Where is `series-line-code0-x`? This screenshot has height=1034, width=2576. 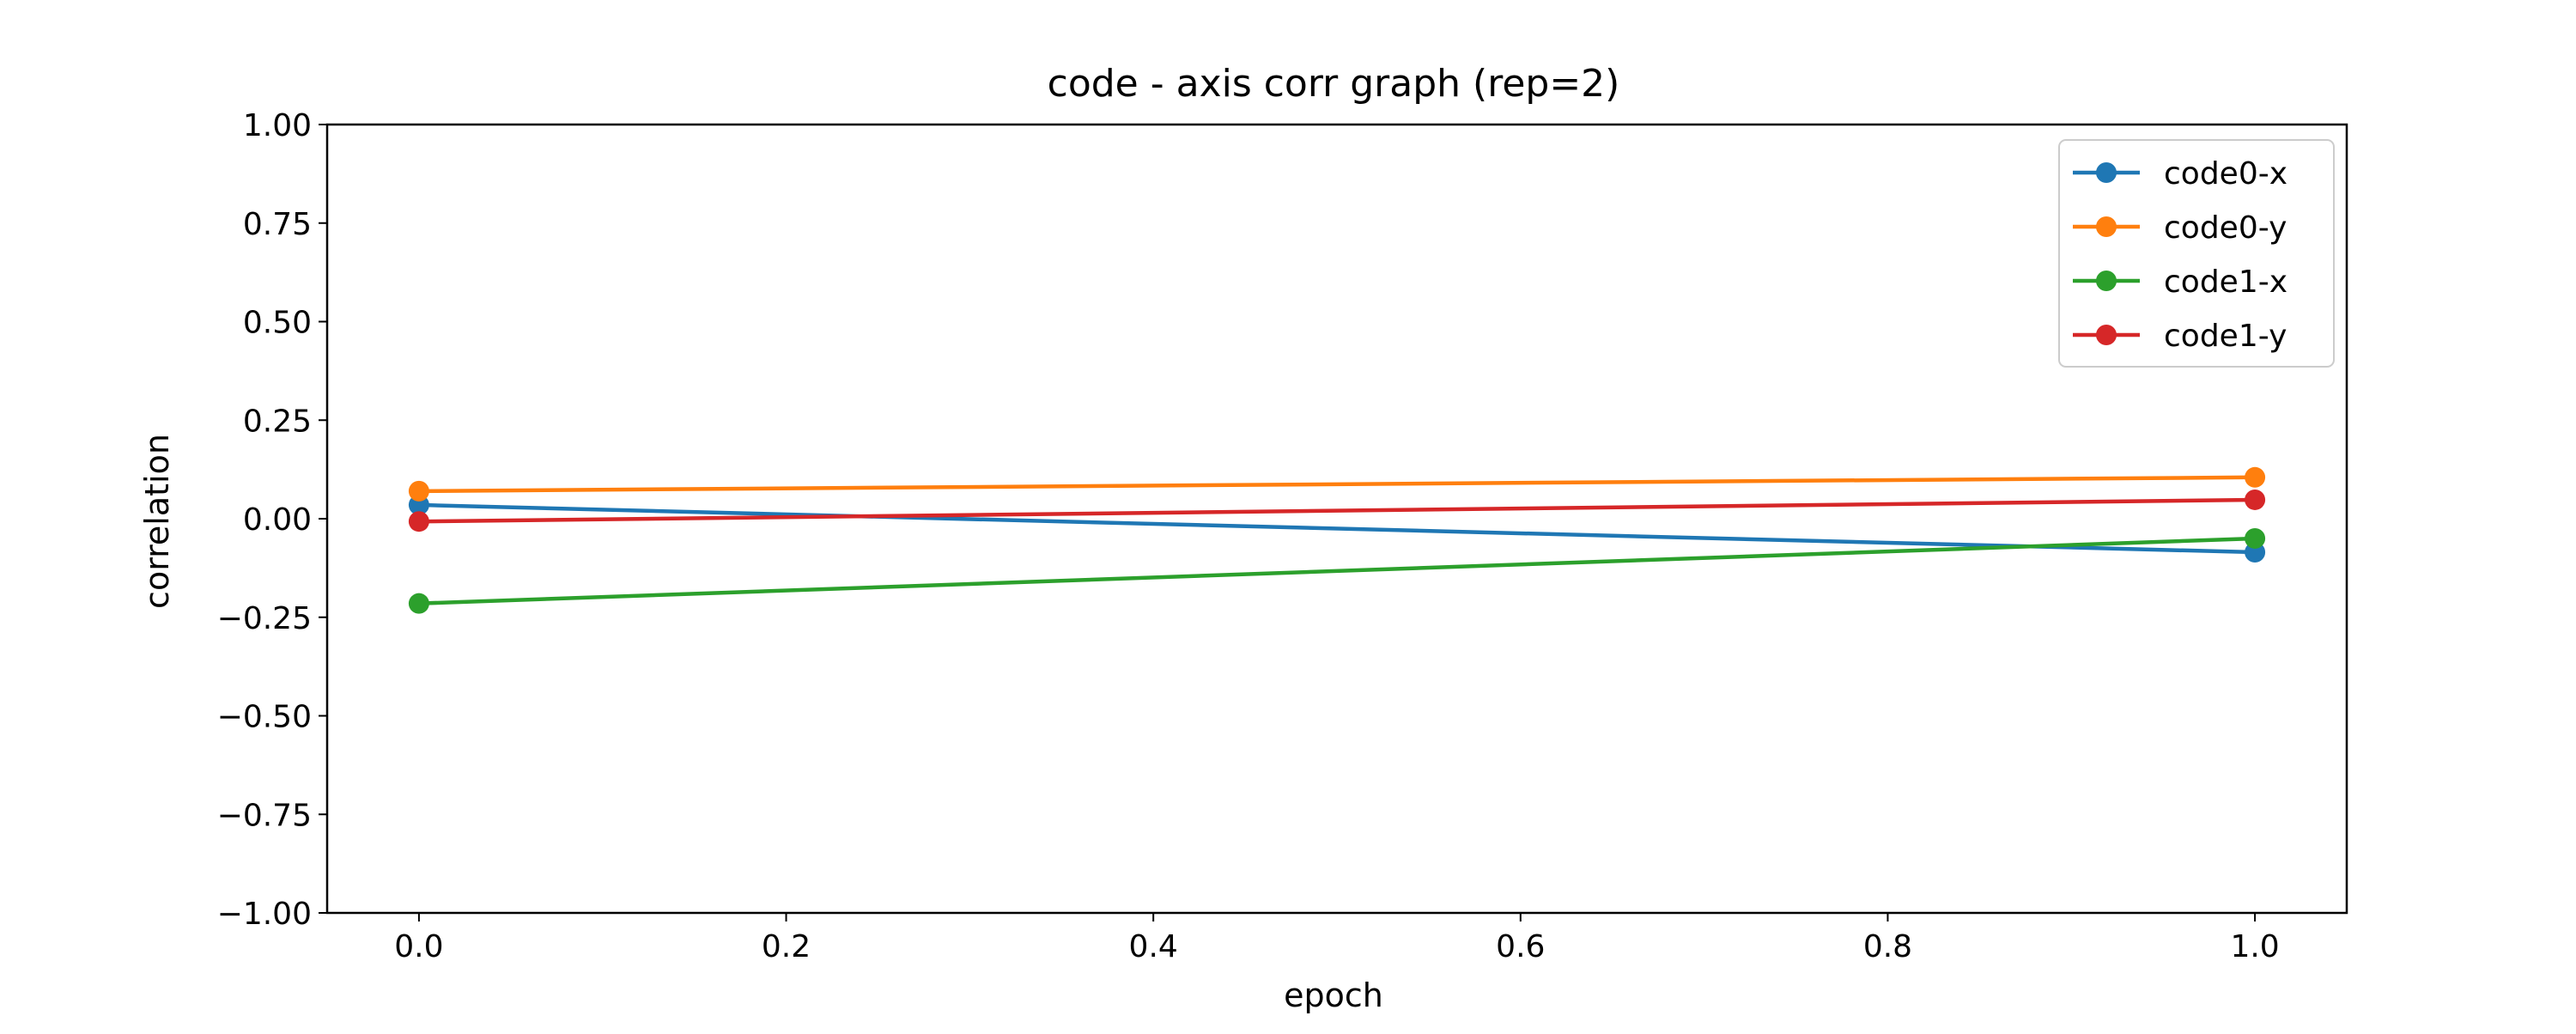
series-line-code0-x is located at coordinates (1337, 528).